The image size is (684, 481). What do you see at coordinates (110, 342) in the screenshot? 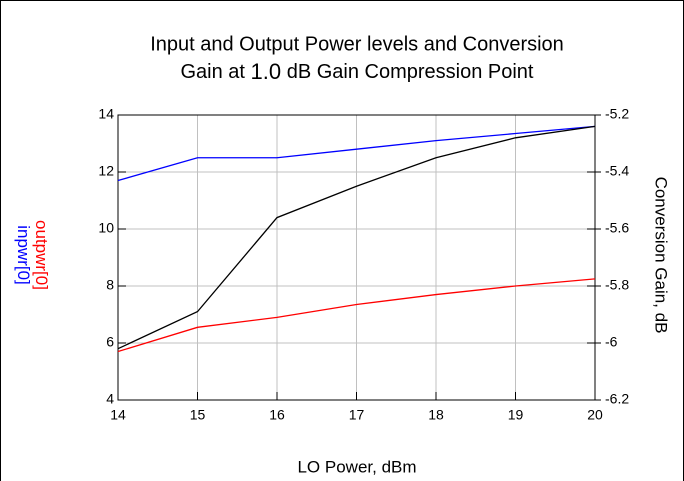
I see `y-tick-label: 6` at bounding box center [110, 342].